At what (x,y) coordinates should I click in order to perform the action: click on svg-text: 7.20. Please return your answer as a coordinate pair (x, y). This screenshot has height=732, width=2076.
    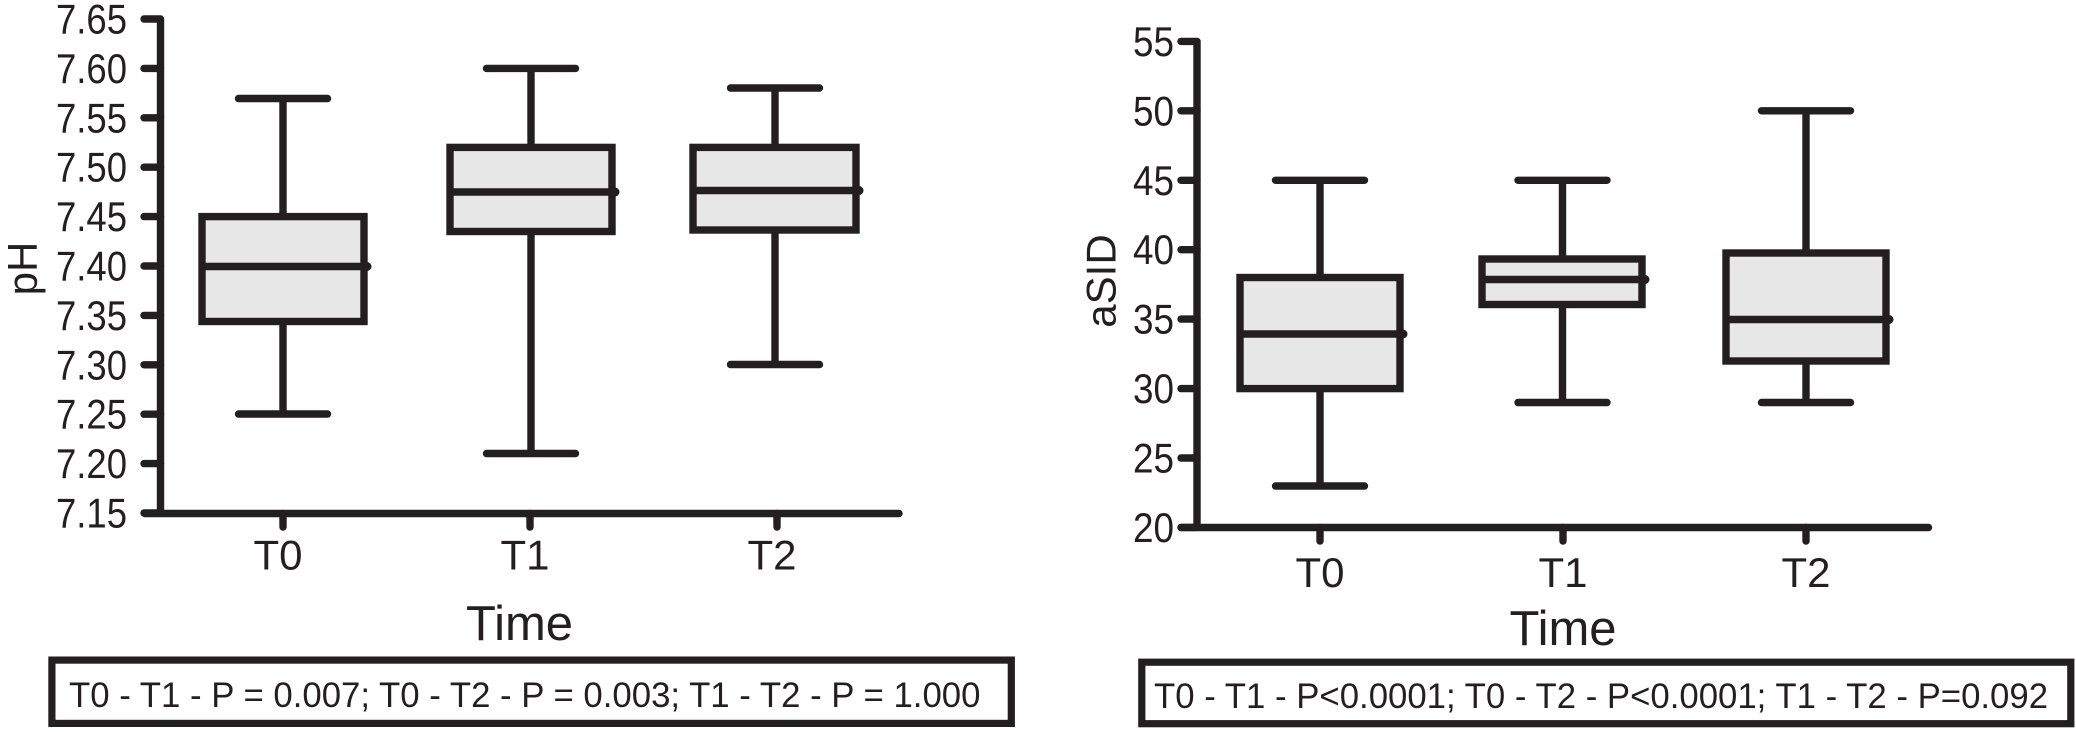
    Looking at the image, I should click on (91, 463).